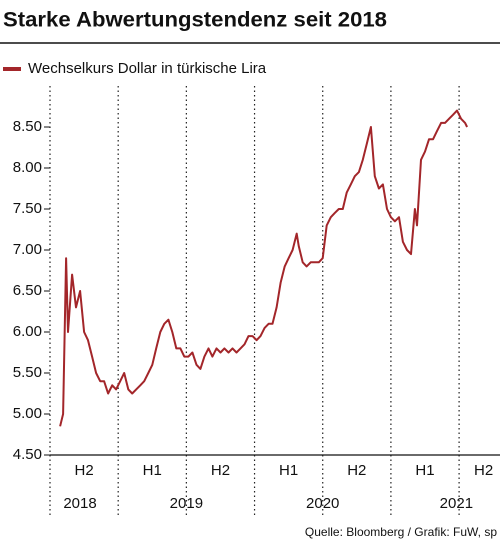  What do you see at coordinates (27, 290) in the screenshot?
I see `y-tick-label: 6.50` at bounding box center [27, 290].